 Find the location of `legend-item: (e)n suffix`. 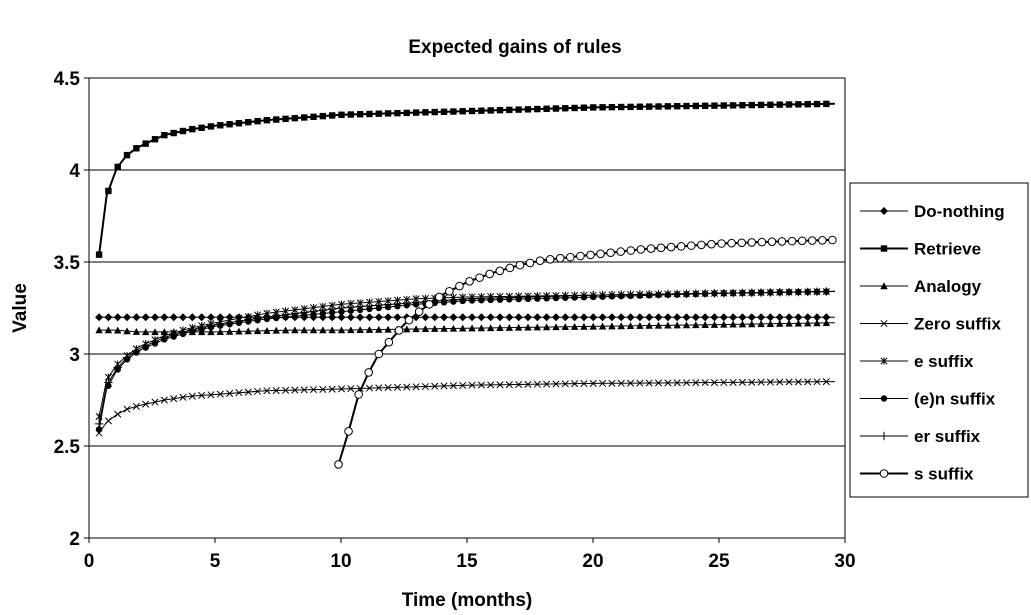

legend-item: (e)n suffix is located at coordinates (928, 399).